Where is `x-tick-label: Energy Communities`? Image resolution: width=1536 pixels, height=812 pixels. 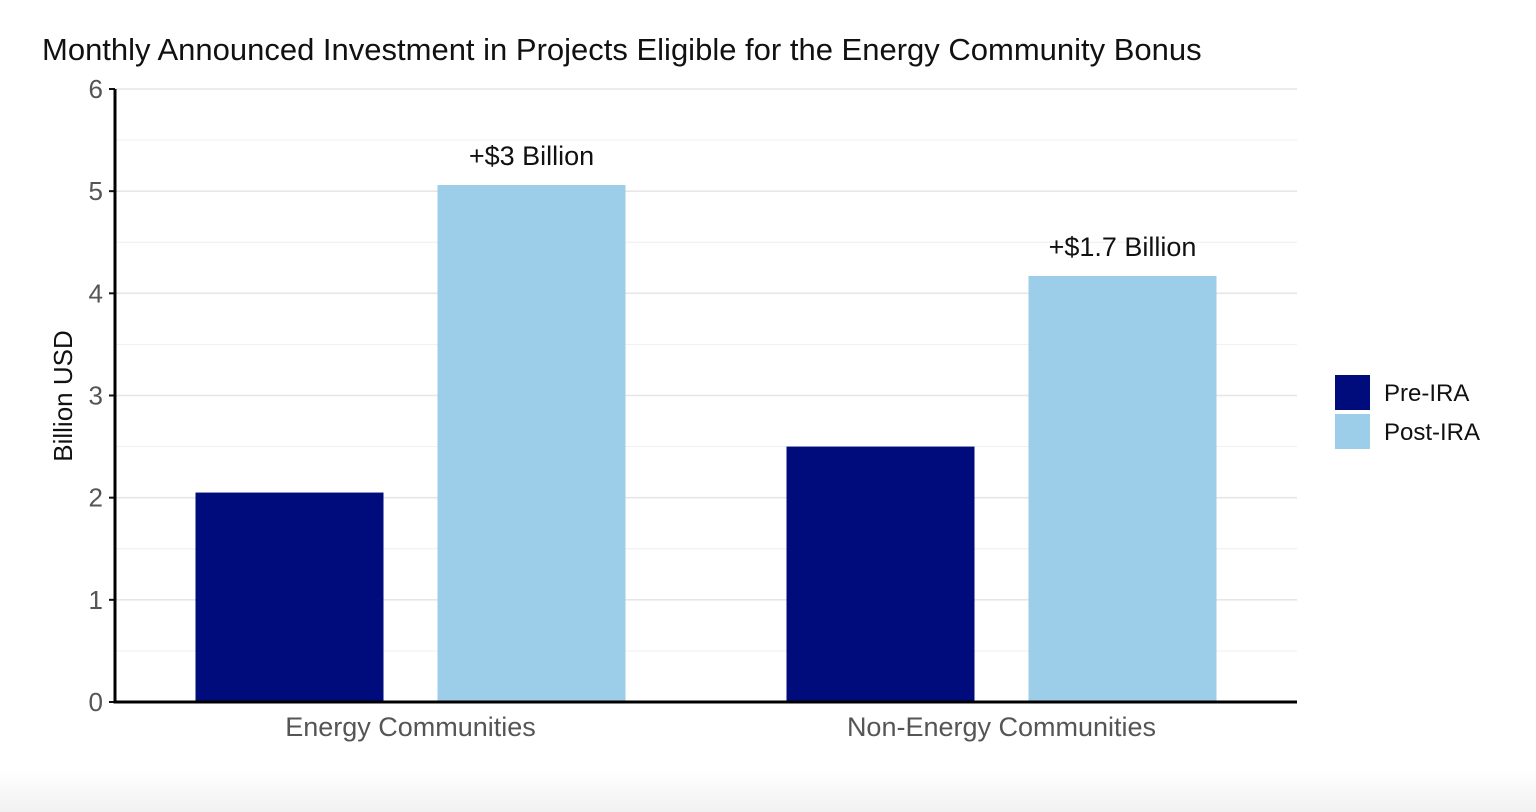
x-tick-label: Energy Communities is located at coordinates (410, 727).